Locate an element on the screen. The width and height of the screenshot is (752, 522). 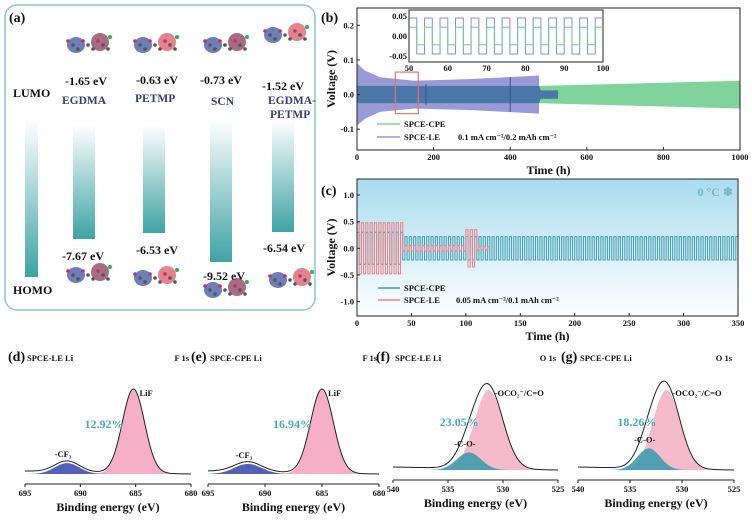
panel-sample-title: SPCE-LE Li is located at coordinates (418, 358).